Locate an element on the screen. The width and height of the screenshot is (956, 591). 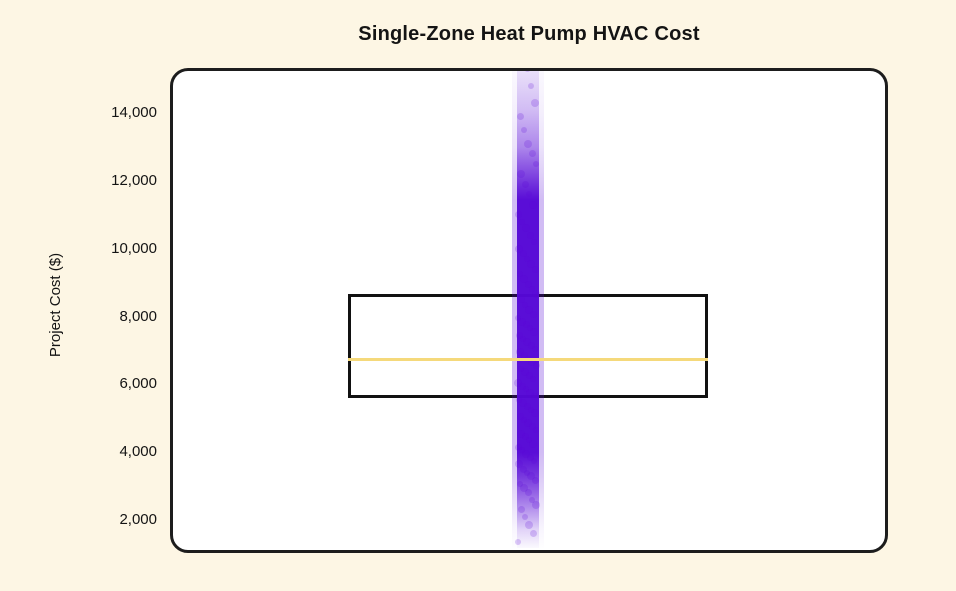
ytick-14000: 14,000 is located at coordinates (134, 112).